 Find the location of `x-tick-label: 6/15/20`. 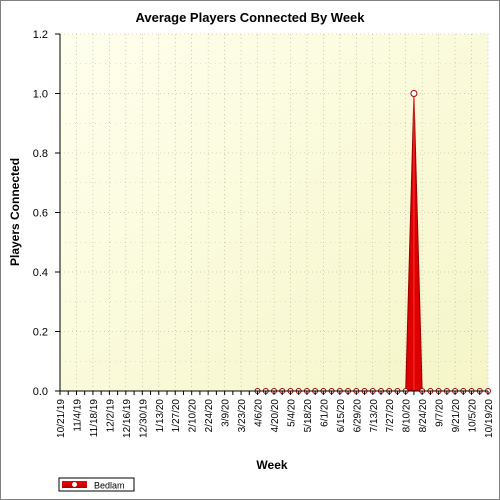

x-tick-label: 6/15/20 is located at coordinates (341, 416).